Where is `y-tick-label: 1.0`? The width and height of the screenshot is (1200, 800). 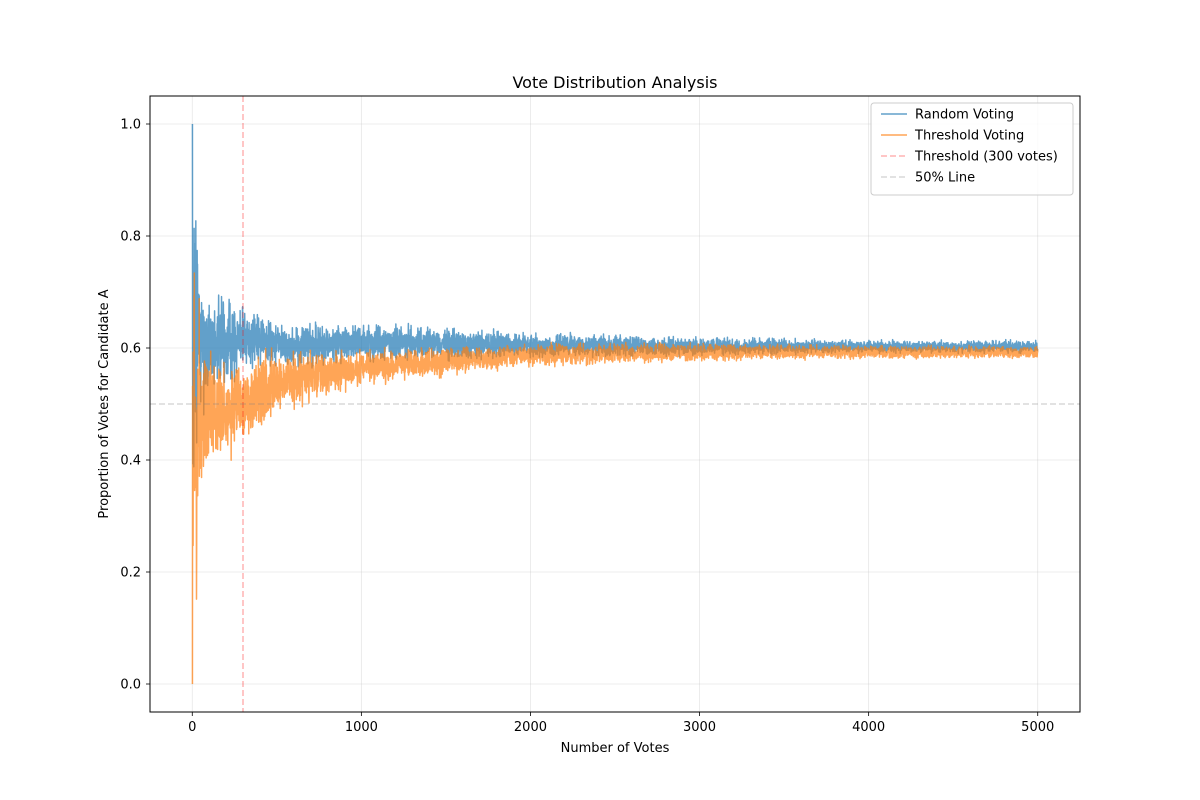
y-tick-label: 1.0 is located at coordinates (130, 125).